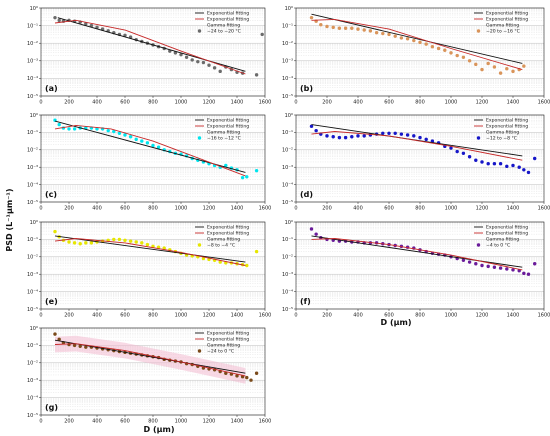 The height and width of the screenshot is (436, 550). Describe the element at coordinates (513, 103) in the screenshot. I see `x-tick-label: 1400` at that location.